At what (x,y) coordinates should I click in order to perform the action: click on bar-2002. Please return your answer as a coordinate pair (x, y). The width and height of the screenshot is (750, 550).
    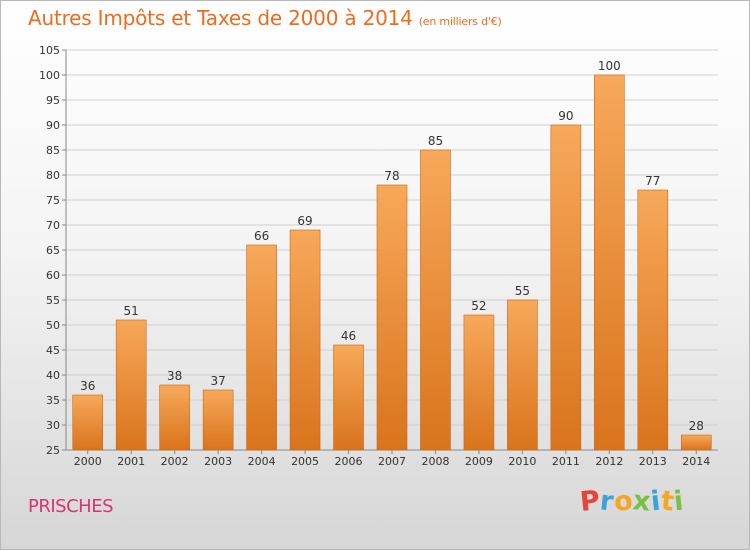
    Looking at the image, I should click on (174, 417).